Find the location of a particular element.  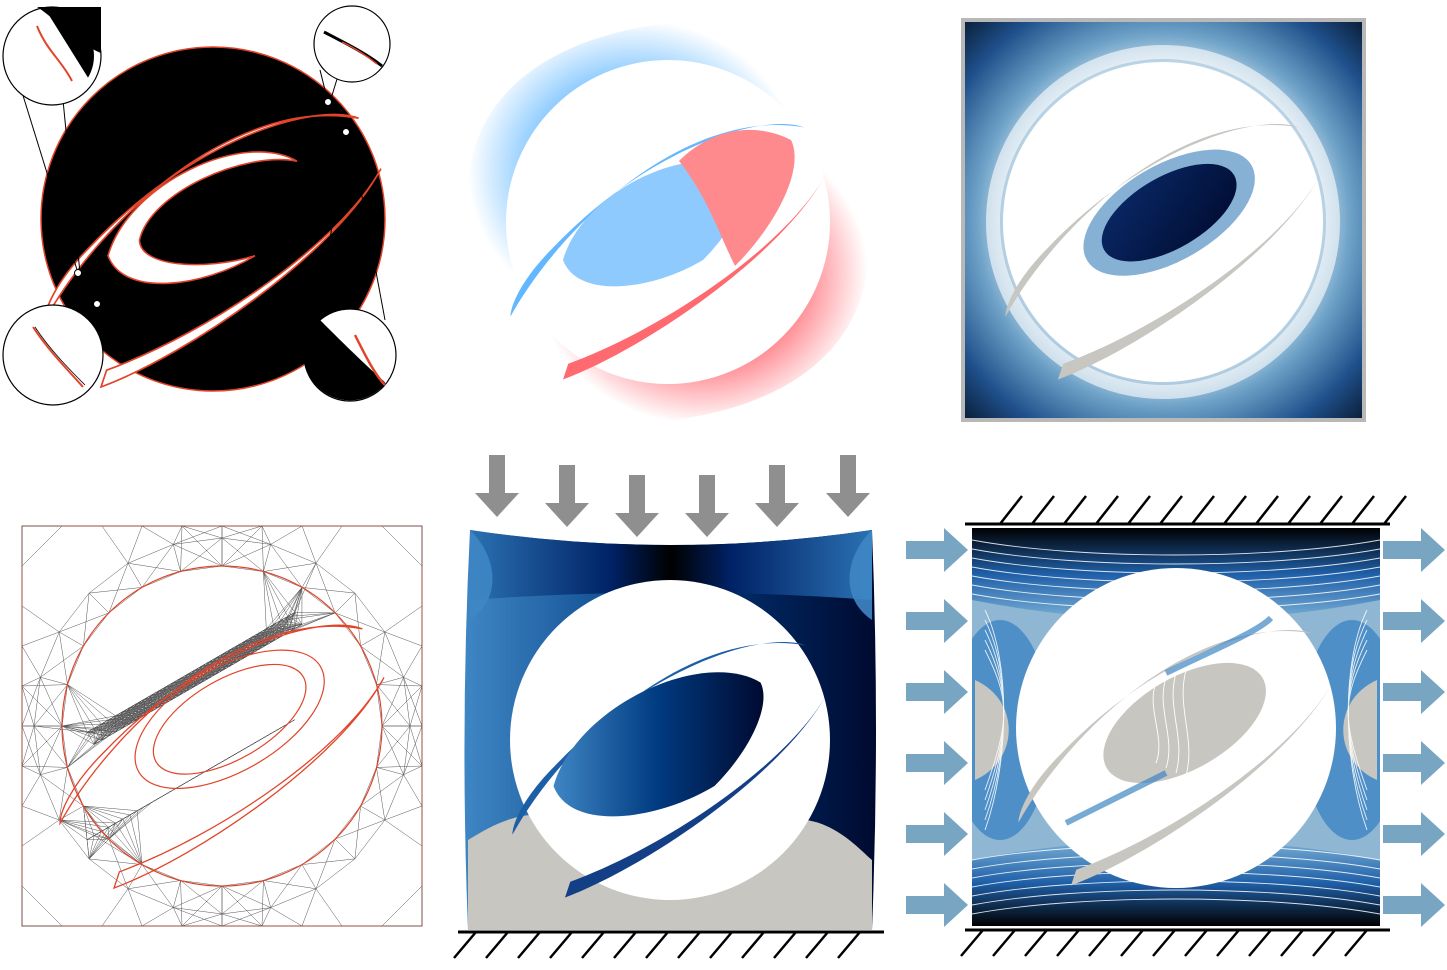

gray-core is located at coordinates (1184, 723).